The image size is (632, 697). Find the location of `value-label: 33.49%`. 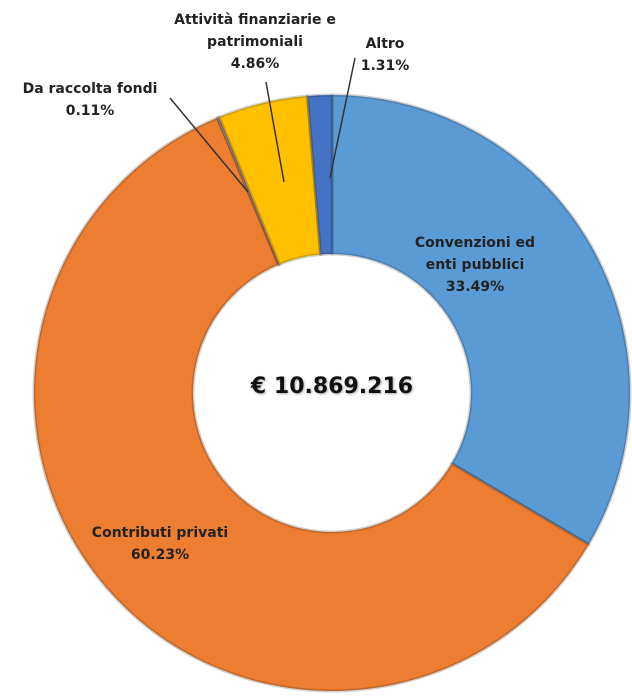

value-label: 33.49% is located at coordinates (475, 287).